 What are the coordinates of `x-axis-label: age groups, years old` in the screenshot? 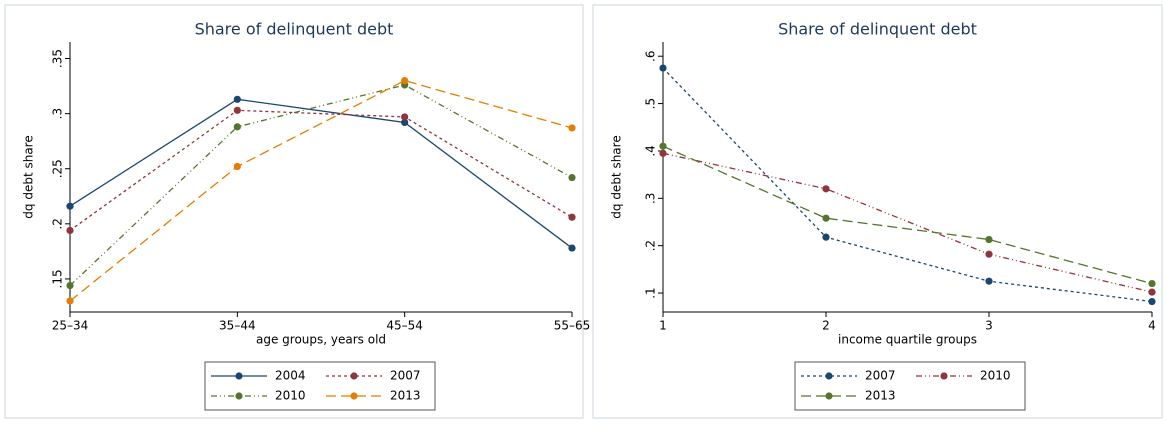 It's located at (321, 340).